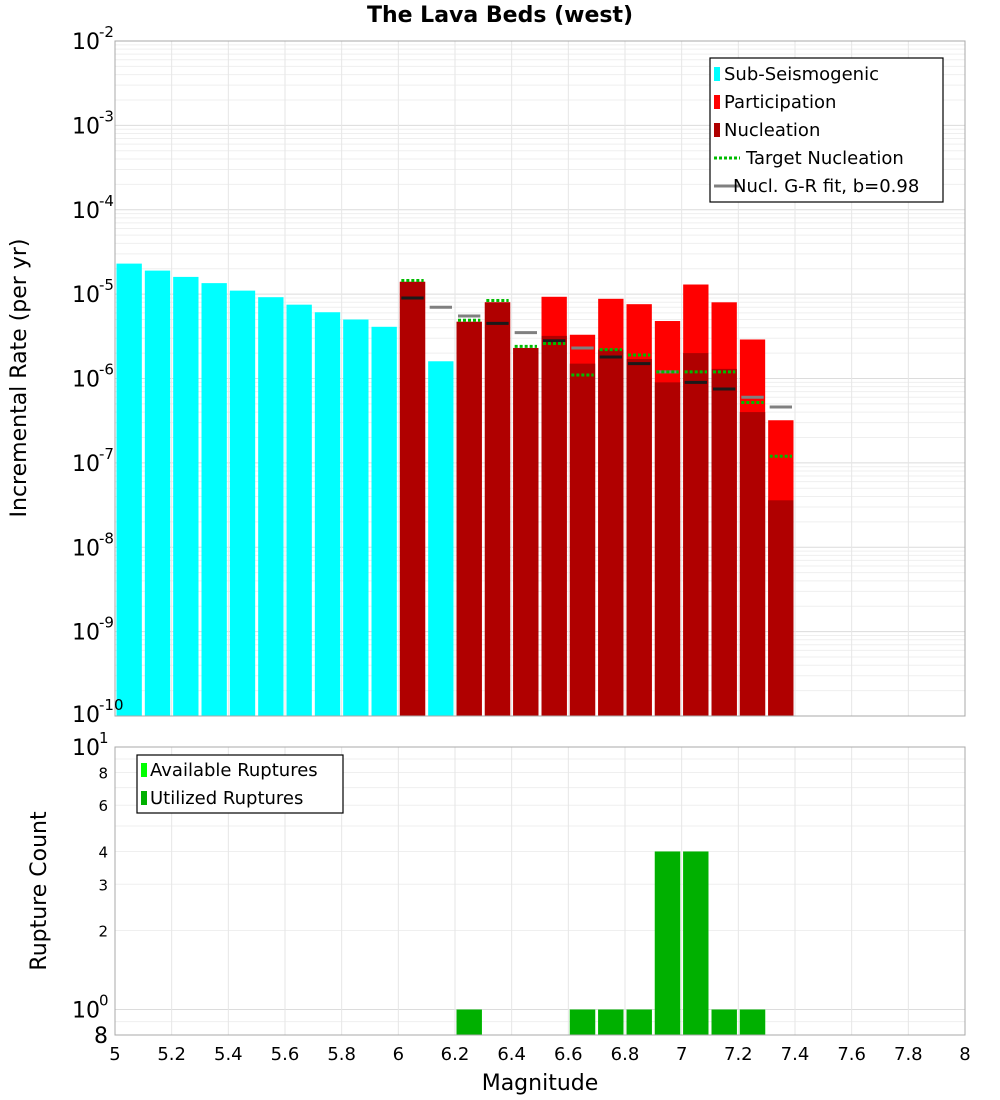 The height and width of the screenshot is (1100, 1000). What do you see at coordinates (106, 201) in the screenshot?
I see `tick-exponent: -4` at bounding box center [106, 201].